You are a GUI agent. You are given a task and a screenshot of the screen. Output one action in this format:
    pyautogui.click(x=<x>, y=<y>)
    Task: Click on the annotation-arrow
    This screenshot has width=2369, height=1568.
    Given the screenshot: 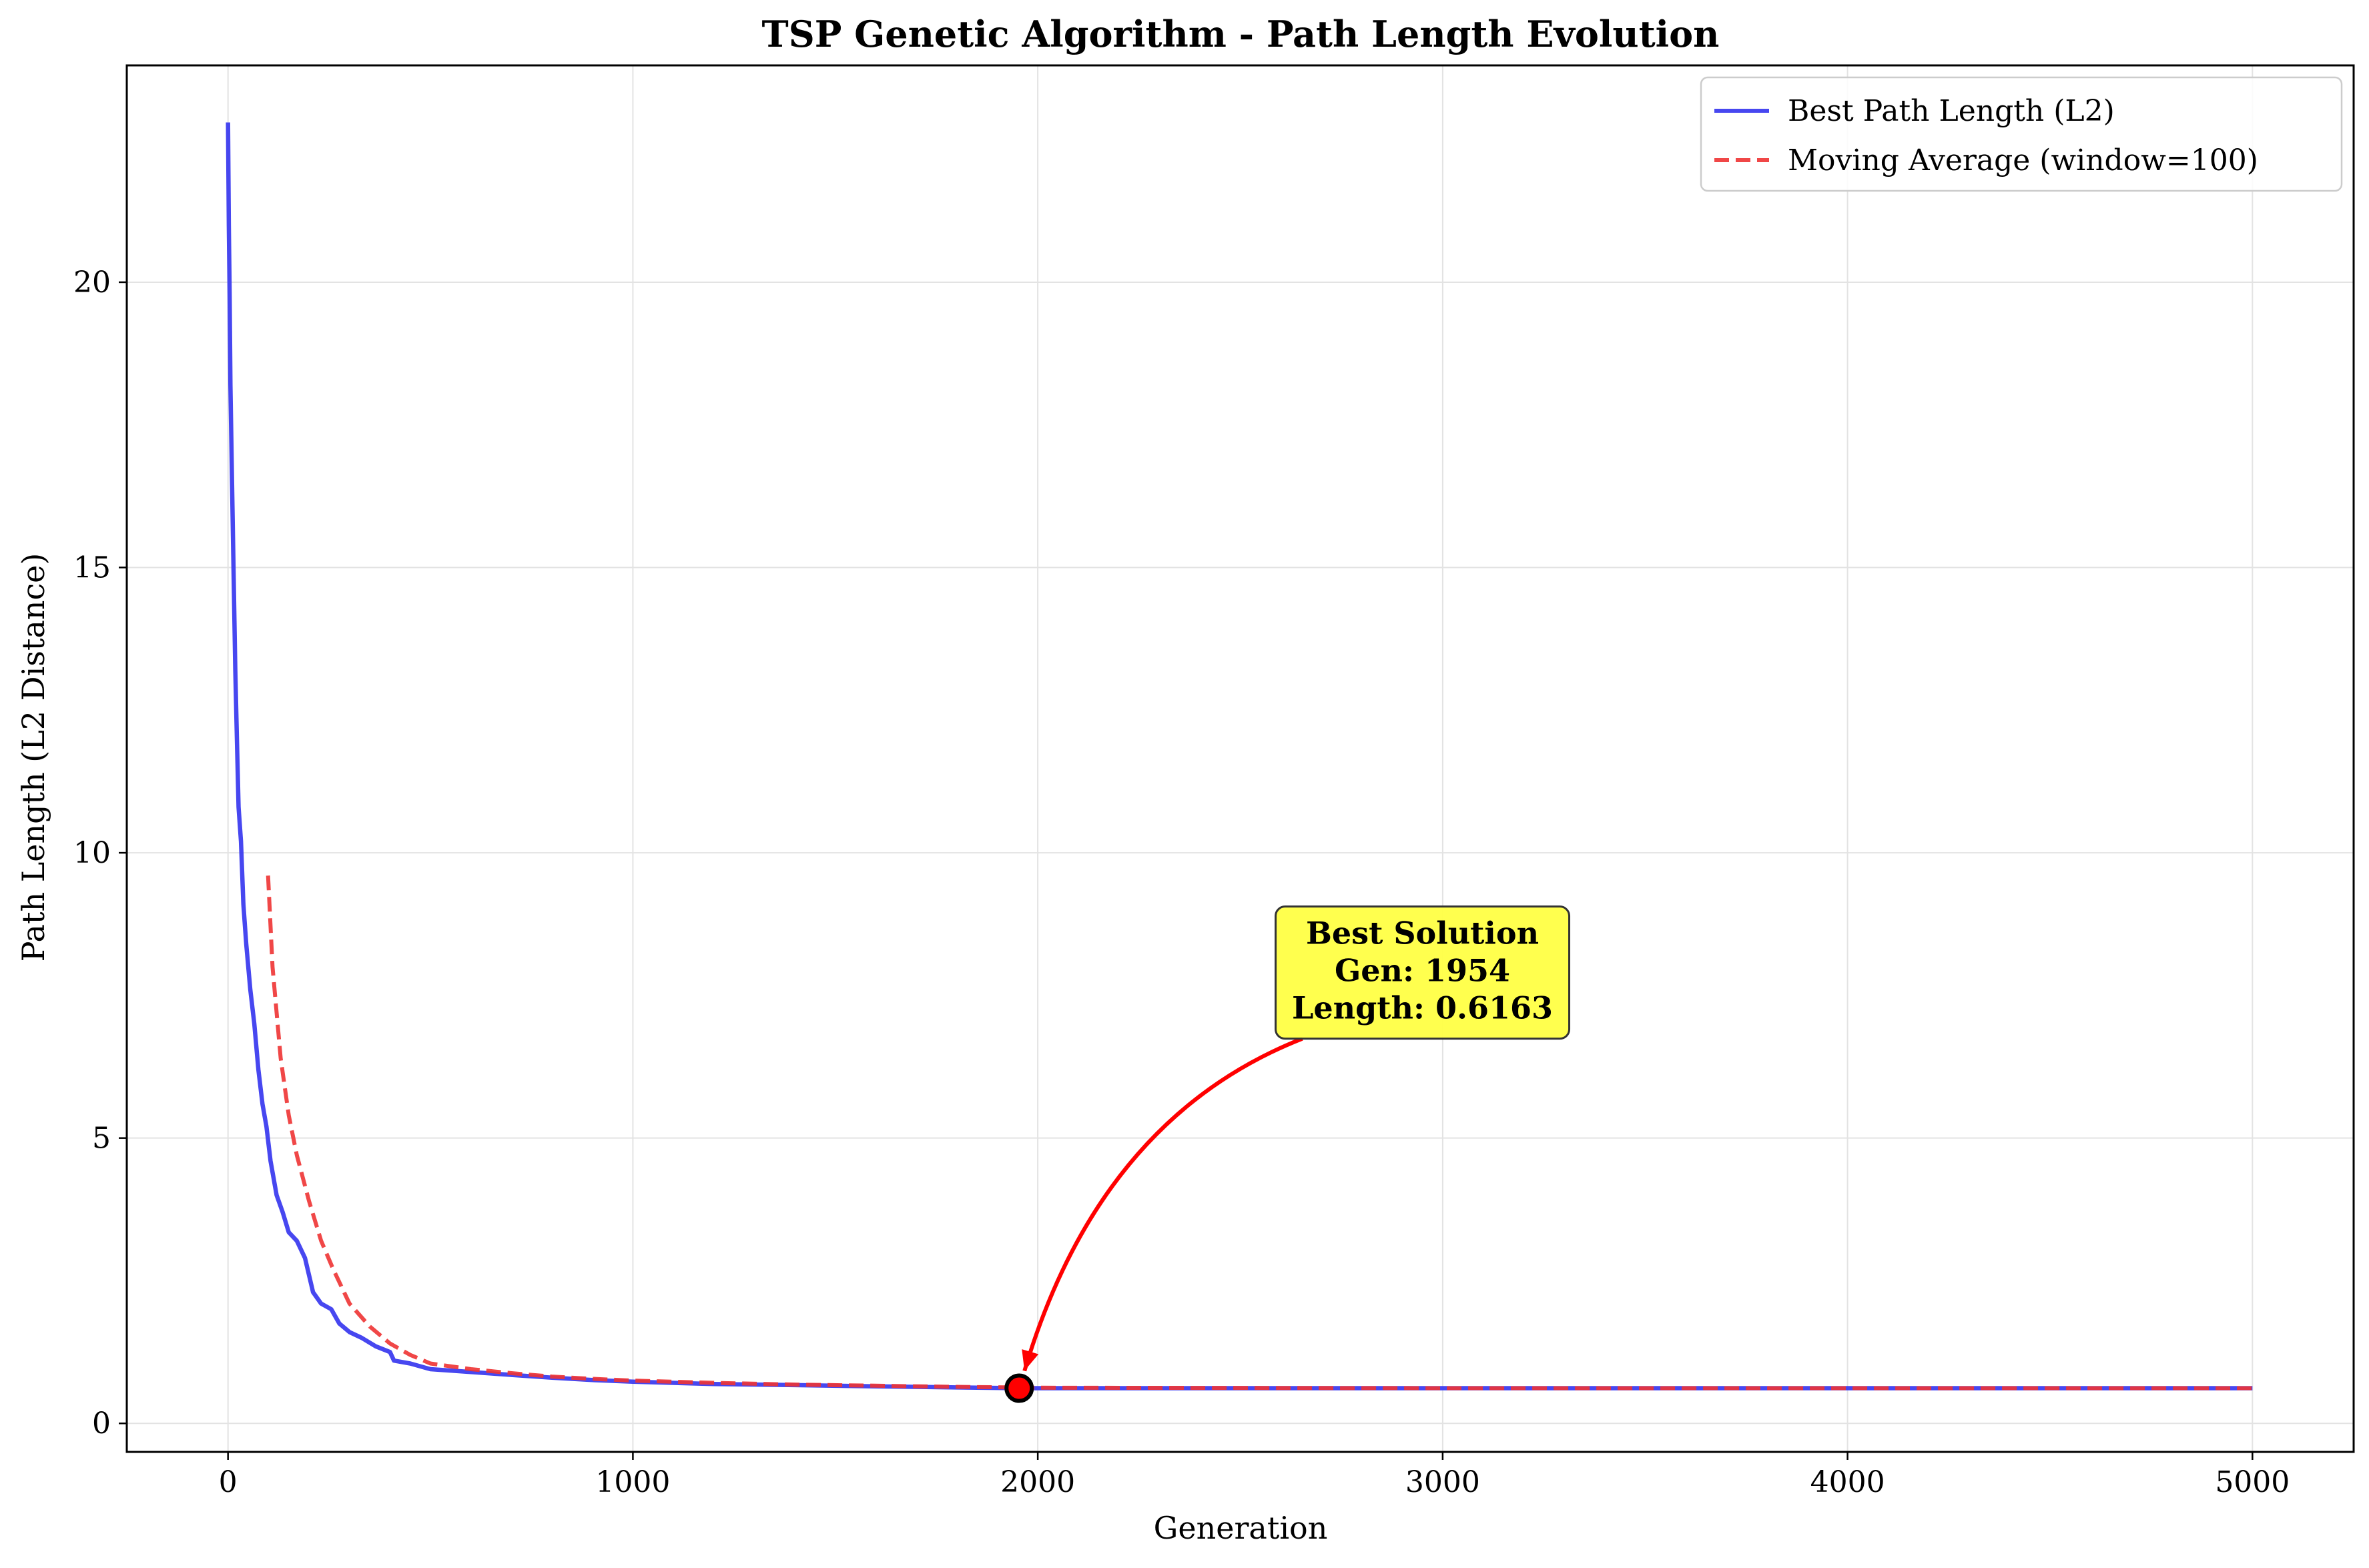 What is the action you would take?
    pyautogui.click(x=1162, y=1204)
    